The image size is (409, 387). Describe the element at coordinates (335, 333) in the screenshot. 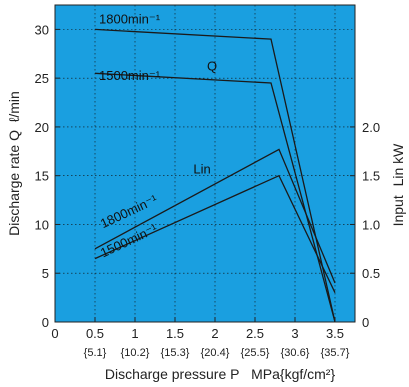

I see `x-tick-label: 3.5` at that location.